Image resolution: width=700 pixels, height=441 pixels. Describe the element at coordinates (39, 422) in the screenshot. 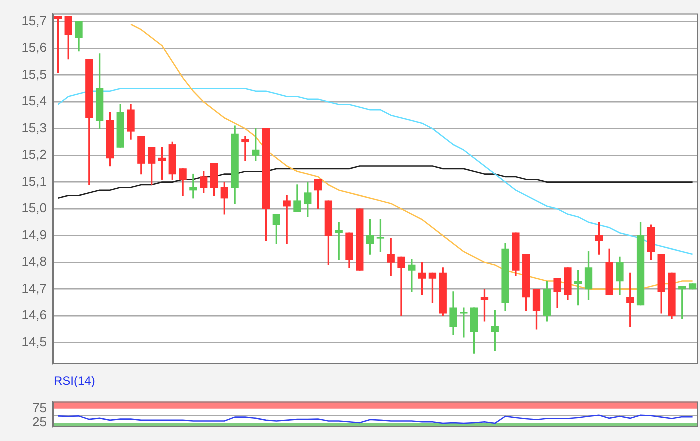

I see `y-tick-label: 25` at that location.